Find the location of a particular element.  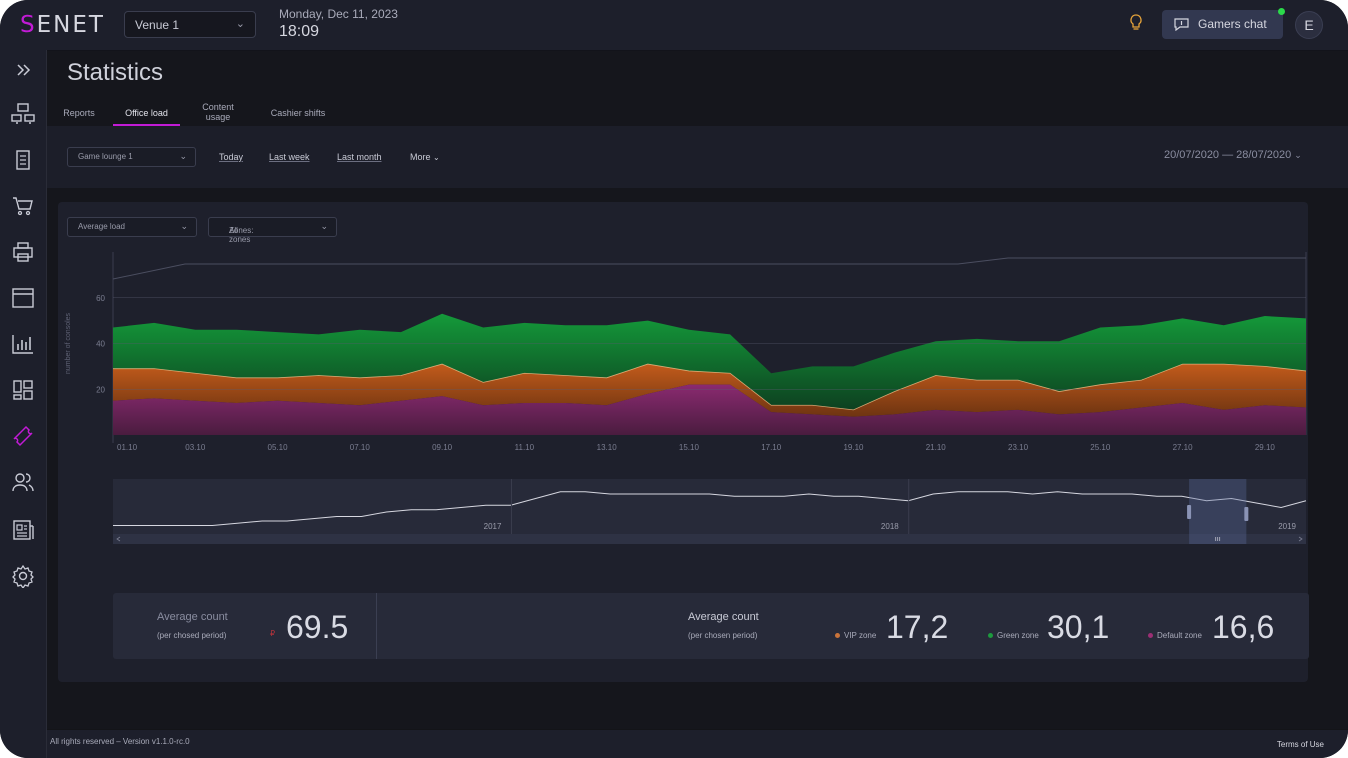

overview-scrollbar is located at coordinates (709, 539).